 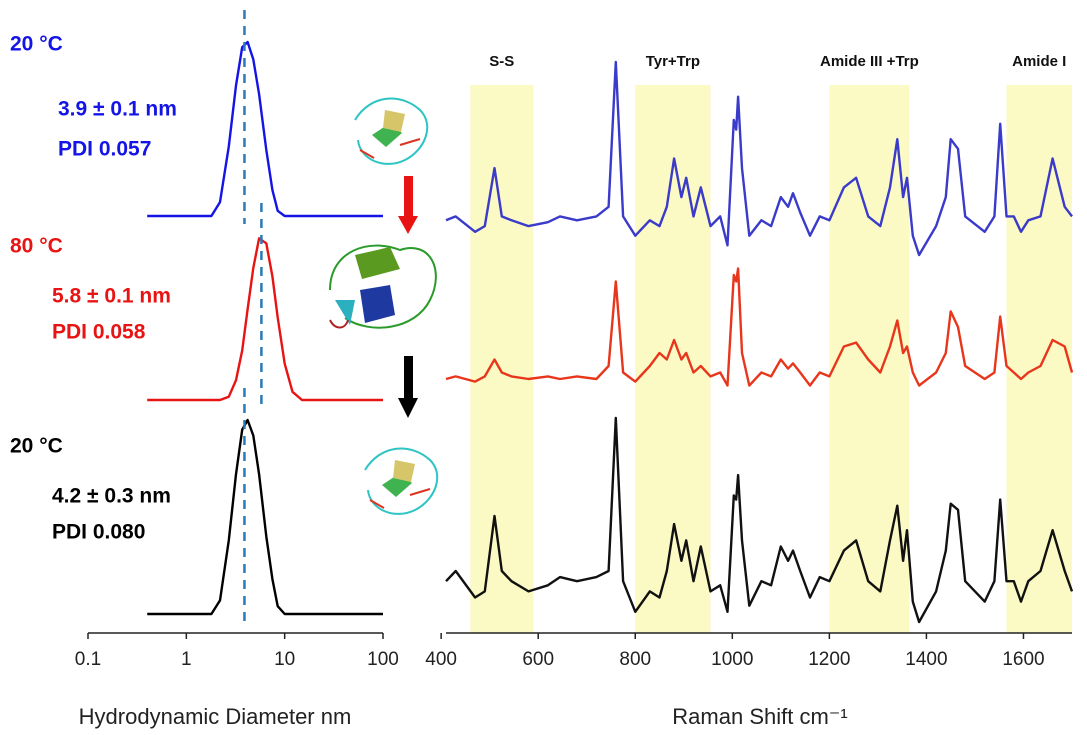 I want to click on band-label: S-S, so click(x=501, y=61).